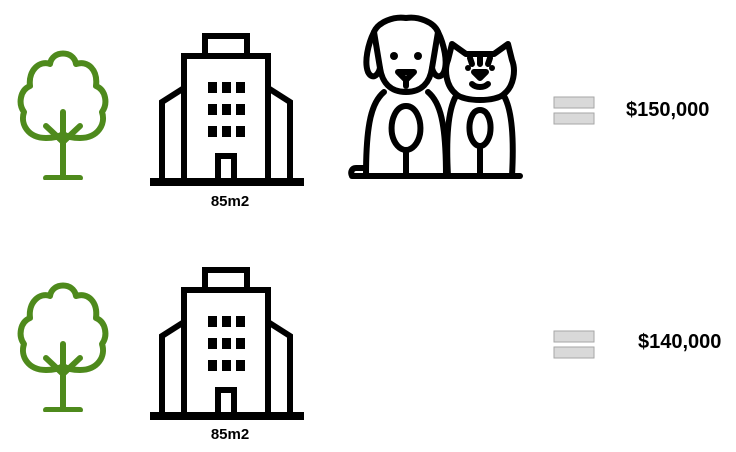  I want to click on pets-icon, so click(435, 96).